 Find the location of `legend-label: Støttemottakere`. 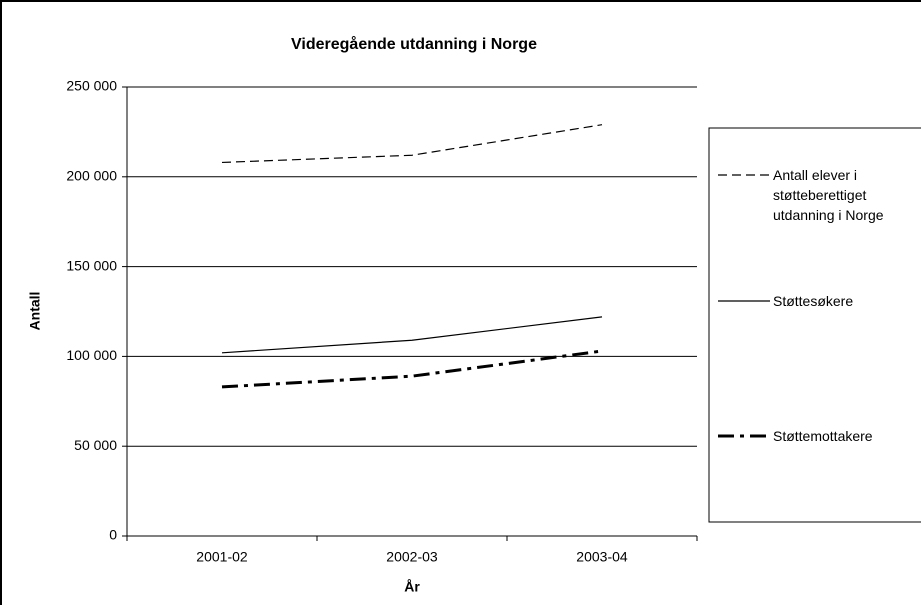

legend-label: Støttemottakere is located at coordinates (823, 436).